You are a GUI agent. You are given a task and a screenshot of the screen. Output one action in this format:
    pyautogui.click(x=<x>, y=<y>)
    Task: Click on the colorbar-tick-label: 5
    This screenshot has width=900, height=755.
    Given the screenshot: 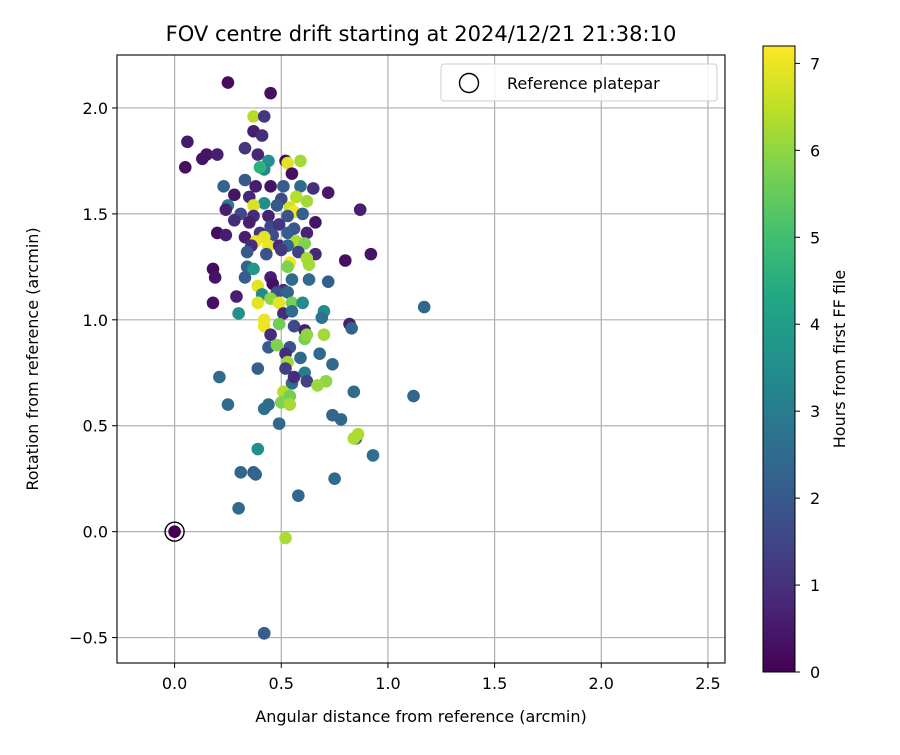 What is the action you would take?
    pyautogui.click(x=815, y=237)
    